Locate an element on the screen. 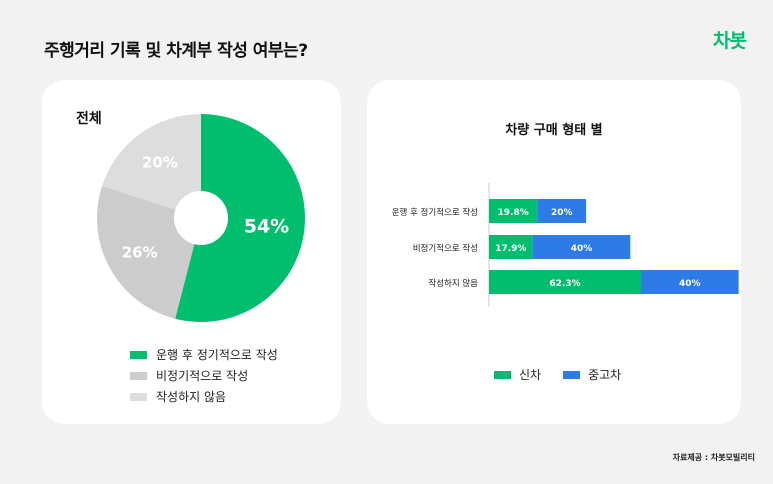 The width and height of the screenshot is (773, 484). legend-label: 작성하지 않음 is located at coordinates (191, 397).